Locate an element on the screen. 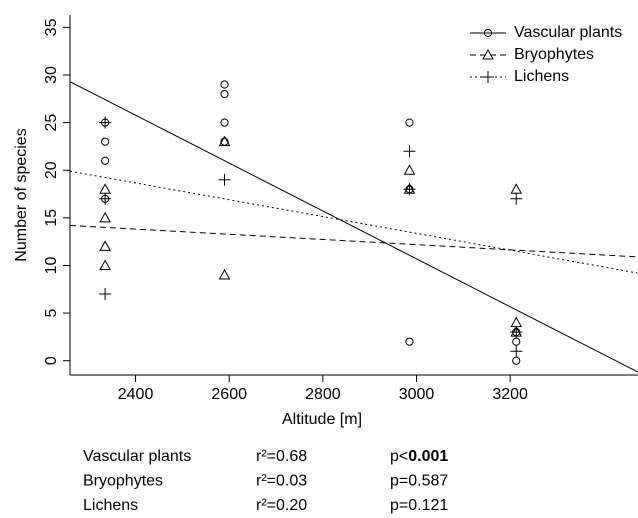 The height and width of the screenshot is (518, 638). stat-name: Lichens is located at coordinates (110, 505).